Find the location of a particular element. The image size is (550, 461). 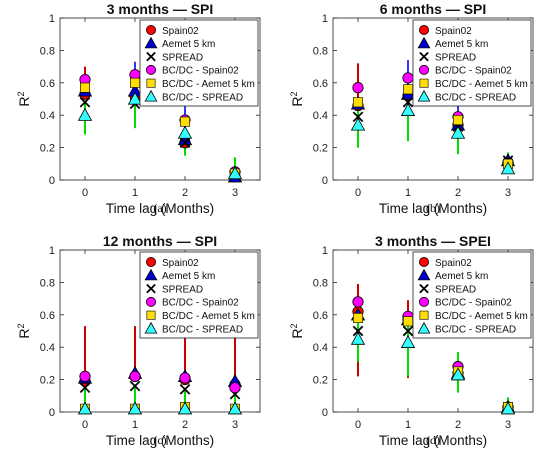

chart-title: 3 months — SPEI is located at coordinates (433, 241).